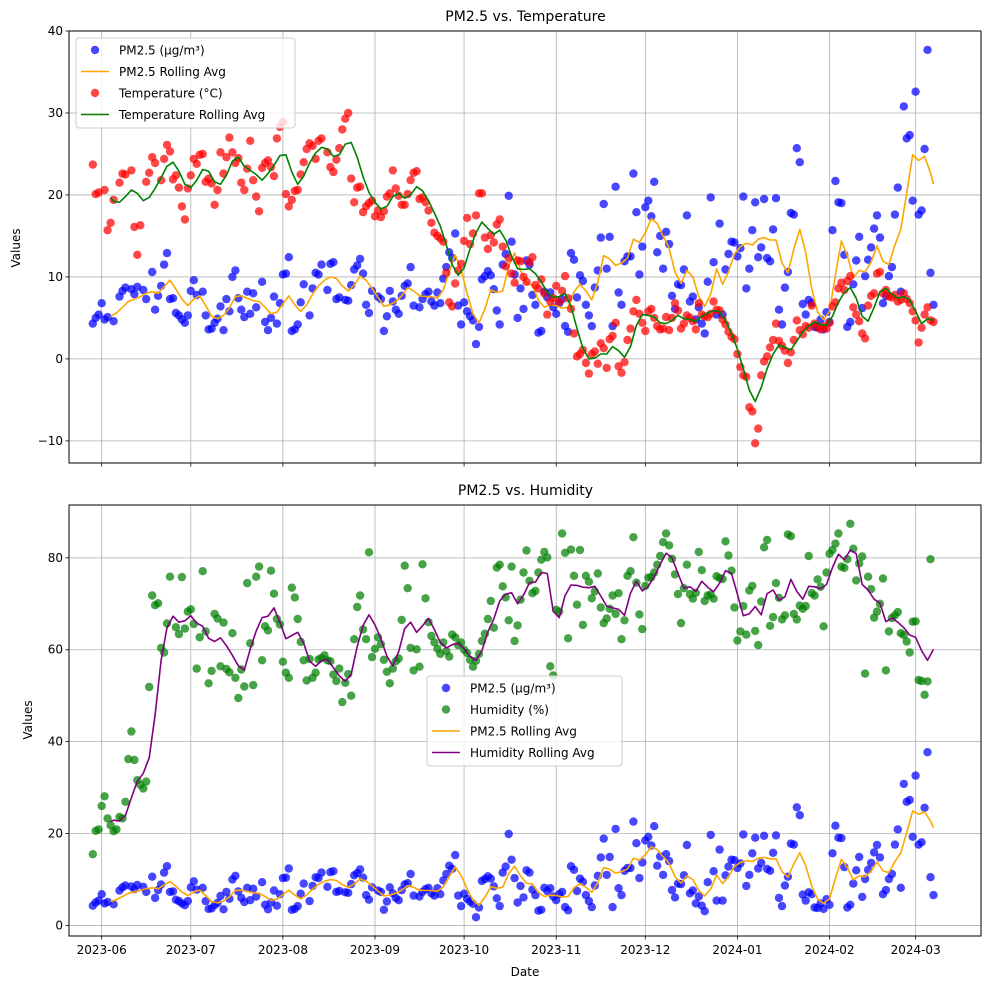  Describe the element at coordinates (446, 709) in the screenshot. I see `legend-marker` at that location.